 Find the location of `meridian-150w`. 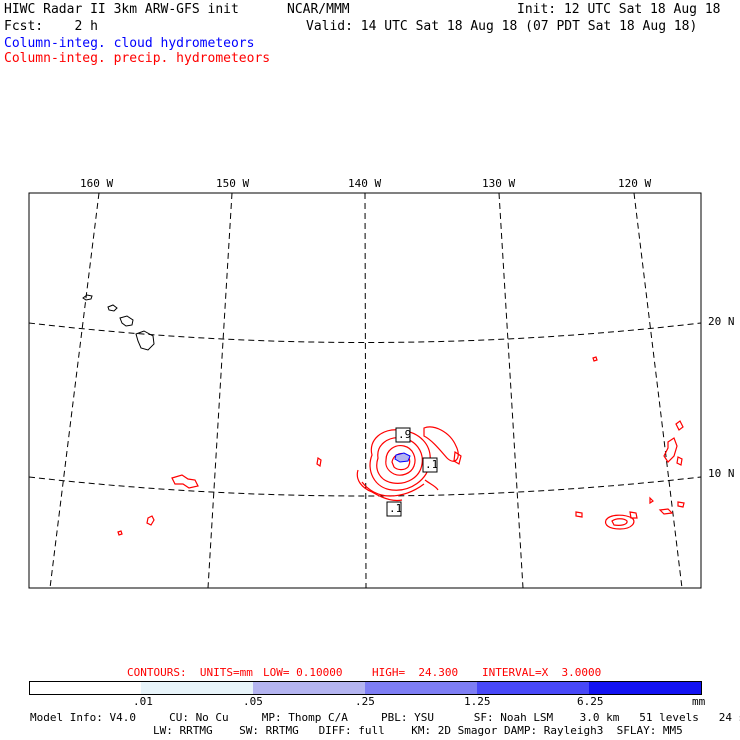

meridian-150w is located at coordinates (220, 390).